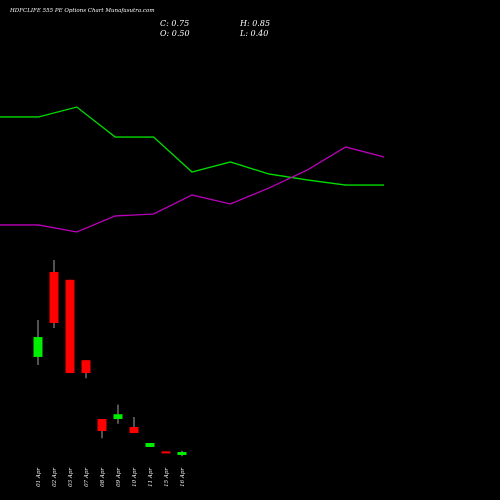 This screenshot has height=500, width=500. I want to click on x-tick-label: 08 Apr, so click(103, 477).